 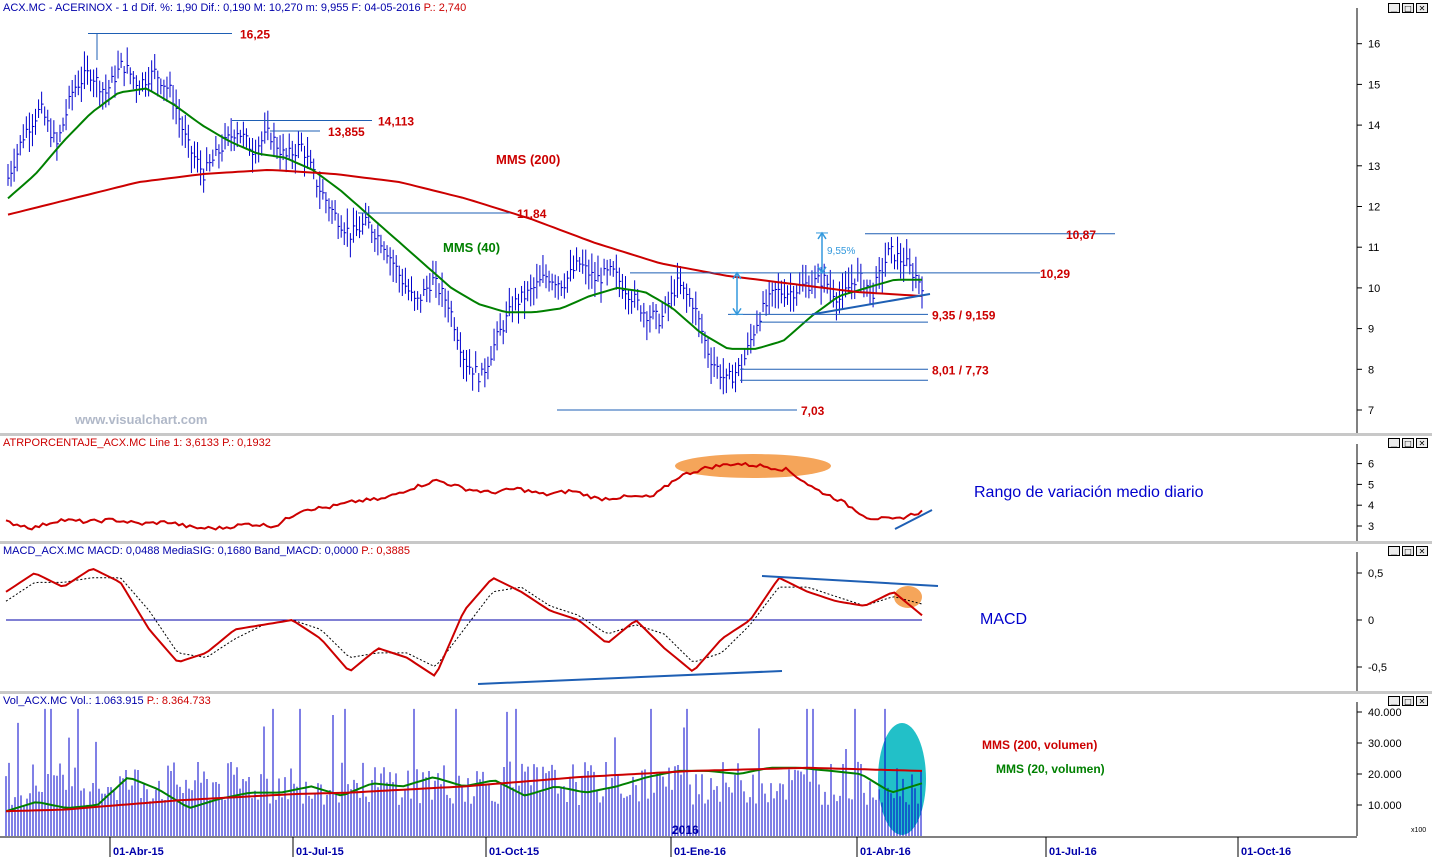 What do you see at coordinates (386, 551) in the screenshot?
I see `macd-header-p: P.: 0,3885` at bounding box center [386, 551].